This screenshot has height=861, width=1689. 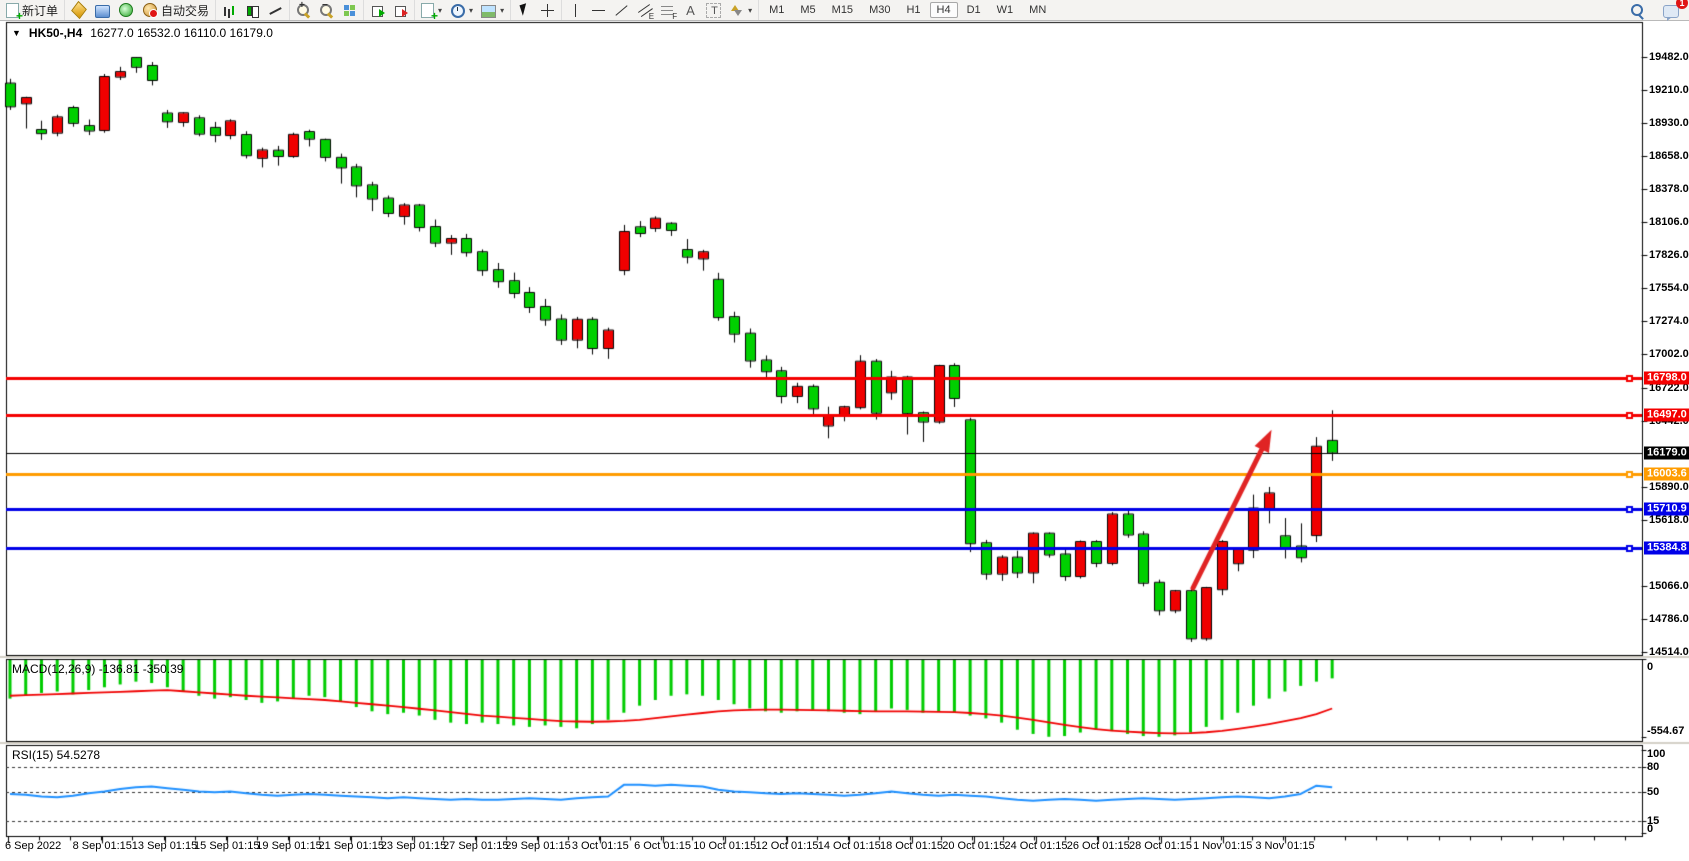 I want to click on toolbar-group: ▾, so click(x=659, y=10).